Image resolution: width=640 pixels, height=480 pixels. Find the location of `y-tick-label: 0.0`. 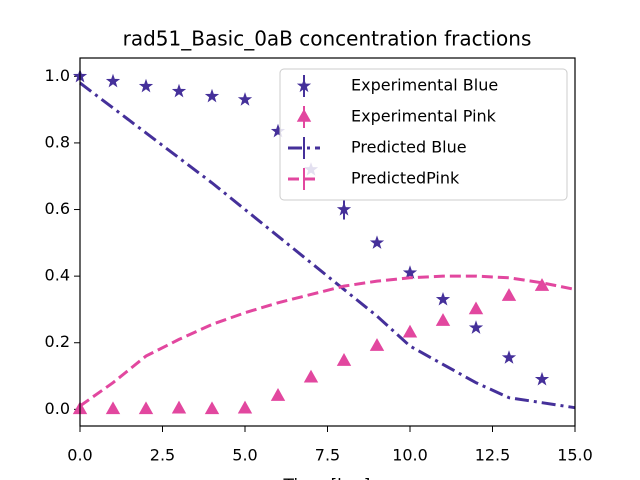

y-tick-label: 0.0 is located at coordinates (57, 408).